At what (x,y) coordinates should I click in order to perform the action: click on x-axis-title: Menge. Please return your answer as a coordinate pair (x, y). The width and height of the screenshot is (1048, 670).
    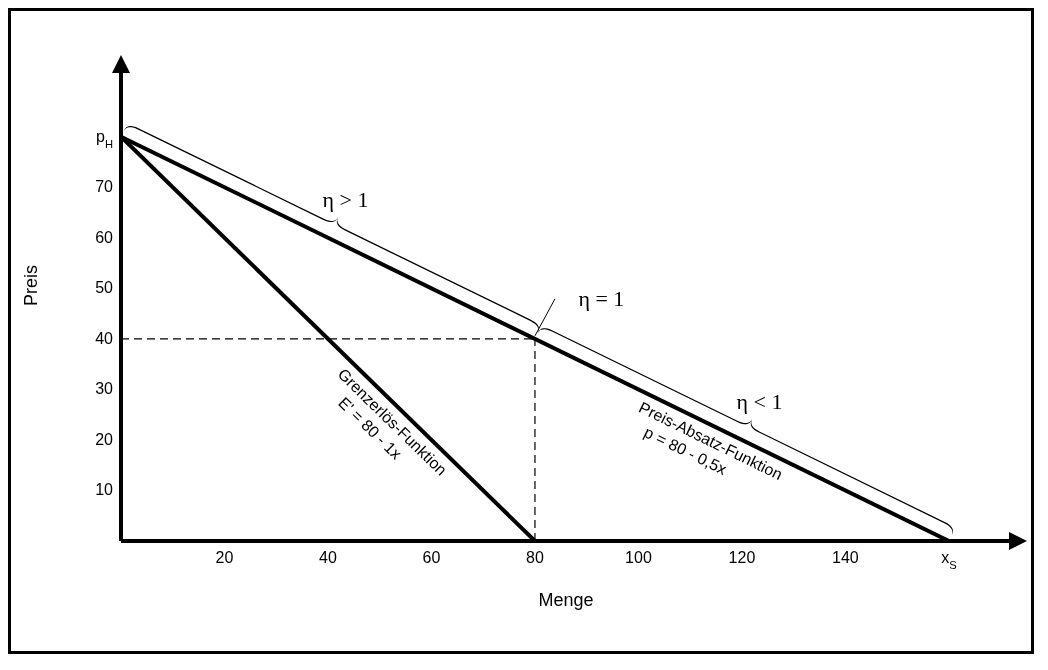
    Looking at the image, I should click on (566, 600).